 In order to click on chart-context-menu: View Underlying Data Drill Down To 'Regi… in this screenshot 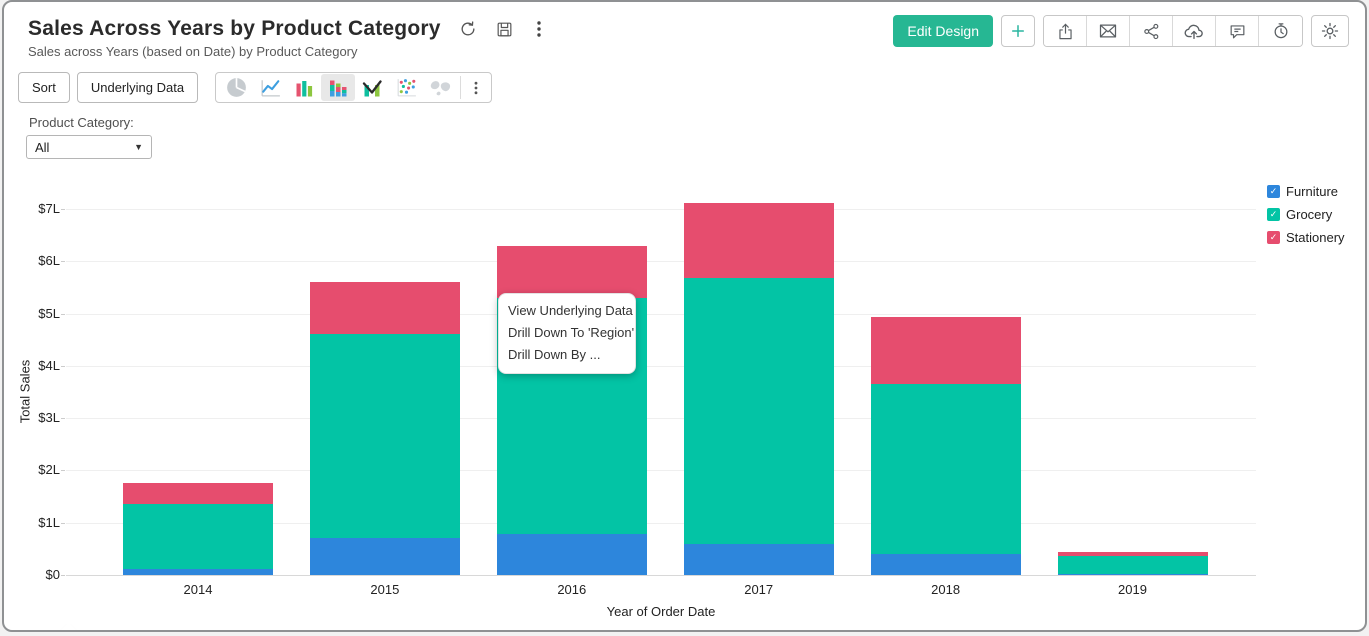, I will do `click(567, 333)`.